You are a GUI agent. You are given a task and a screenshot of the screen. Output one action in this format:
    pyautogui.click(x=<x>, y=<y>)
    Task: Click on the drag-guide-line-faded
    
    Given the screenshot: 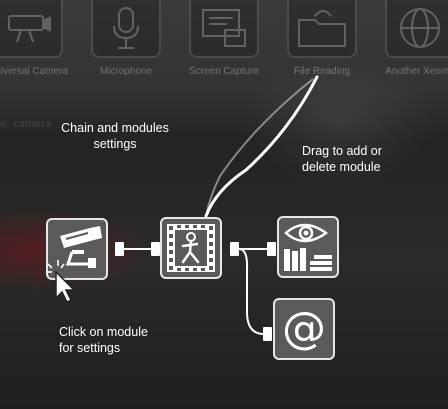 What is the action you would take?
    pyautogui.click(x=259, y=147)
    